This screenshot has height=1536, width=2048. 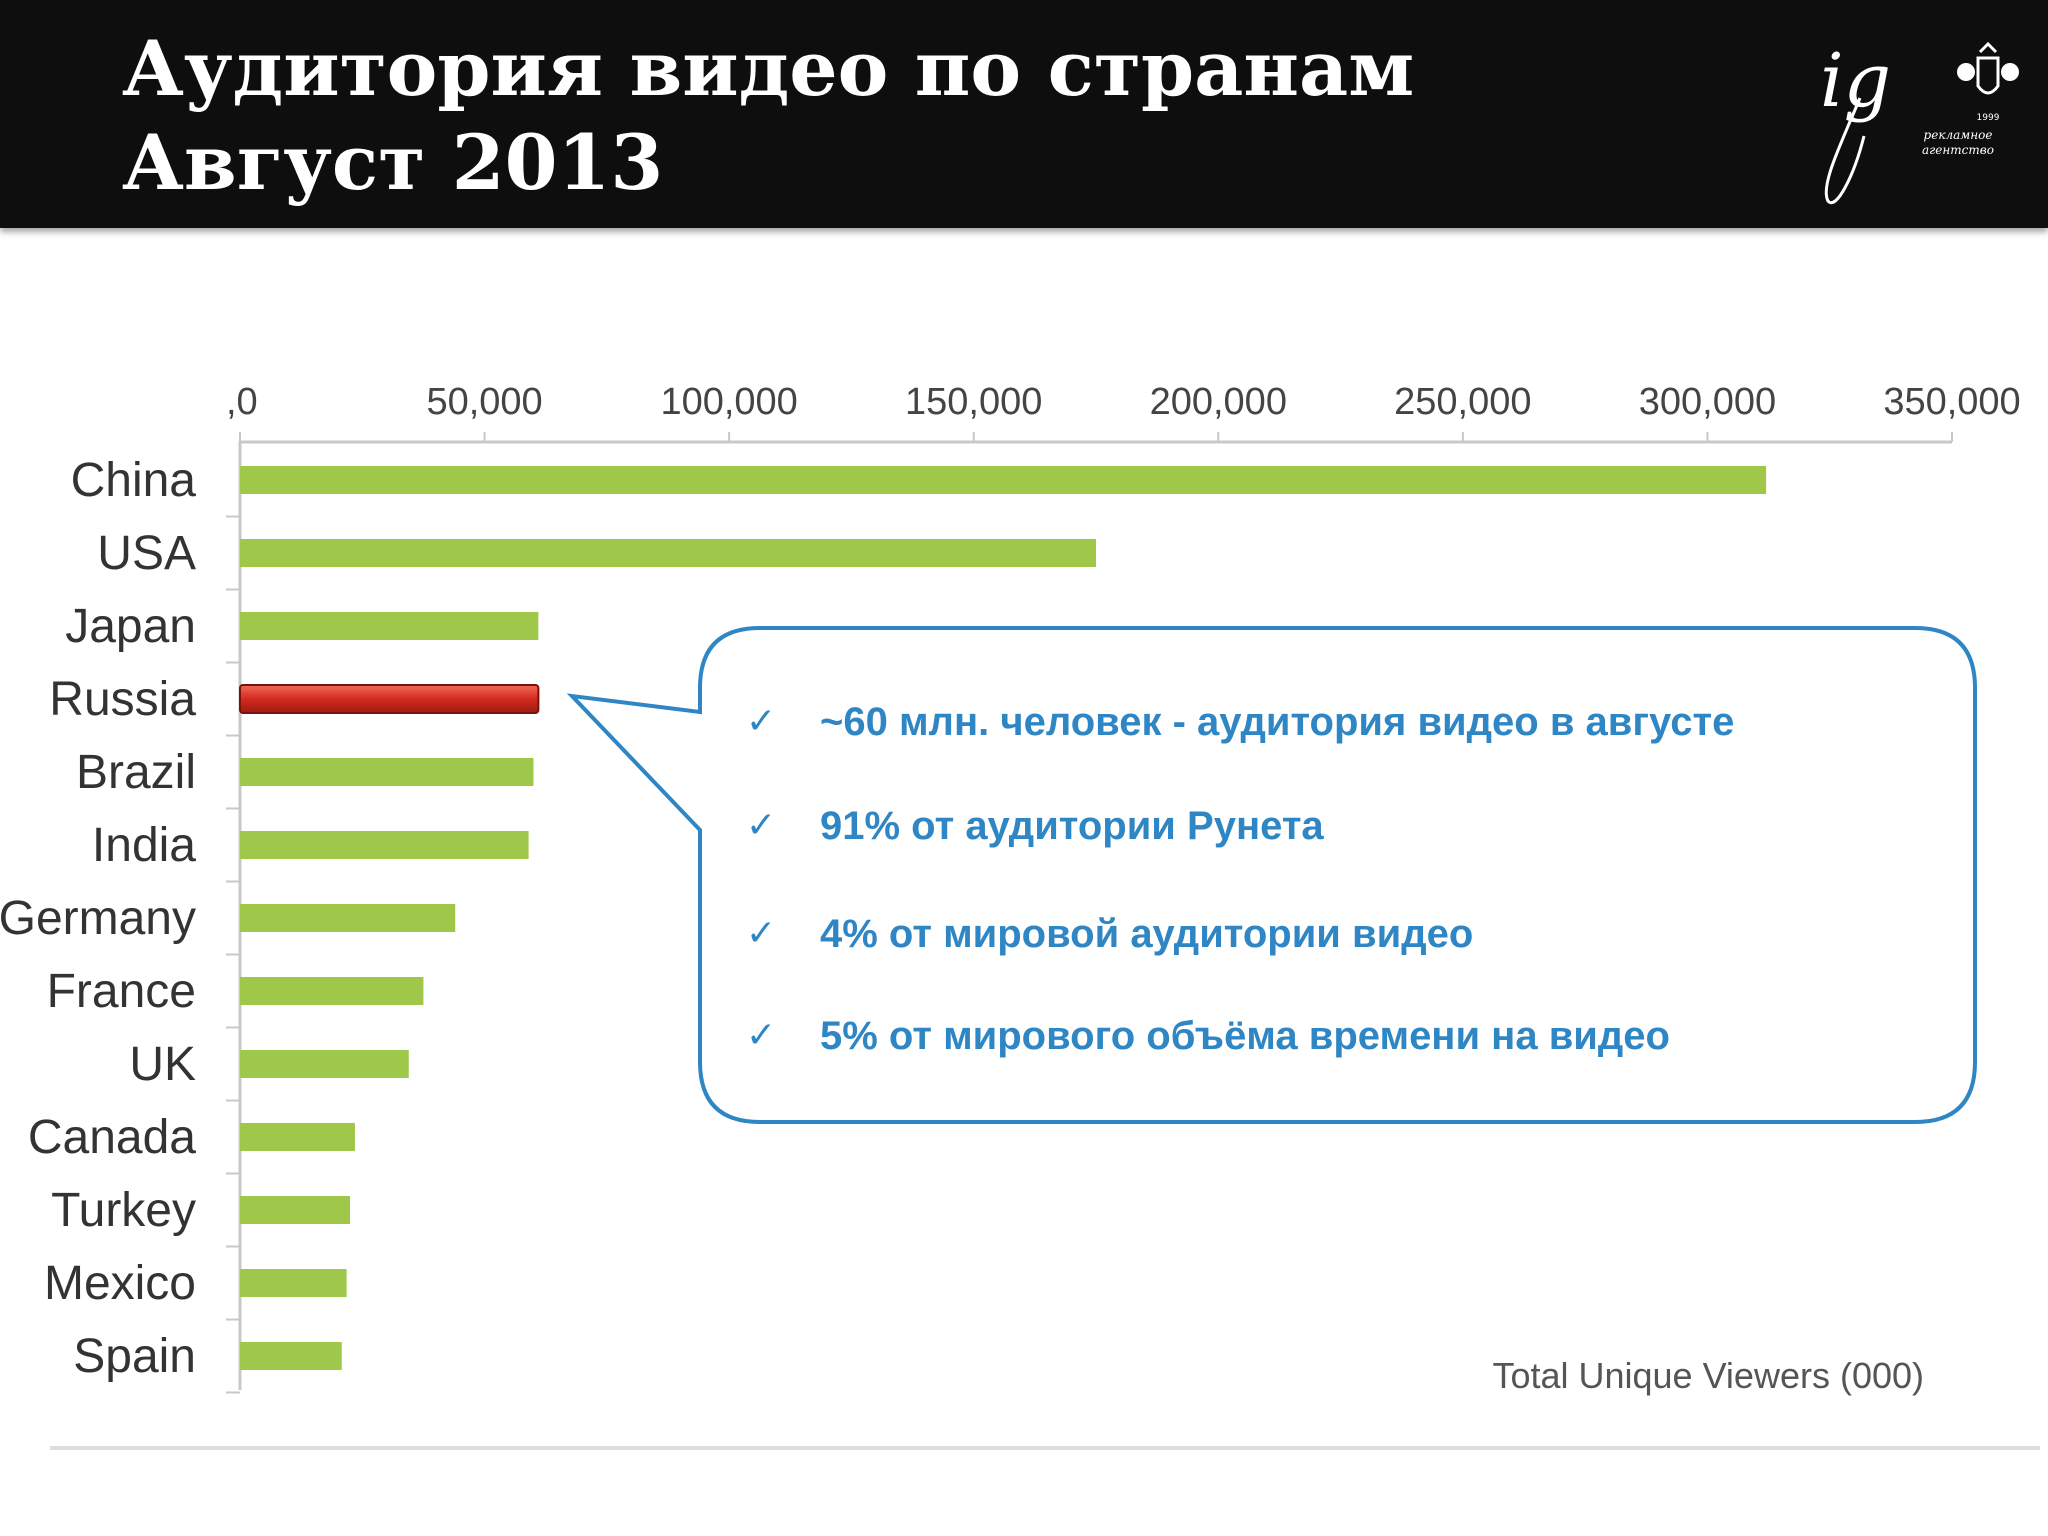 I want to click on bar-brazil, so click(x=387, y=772).